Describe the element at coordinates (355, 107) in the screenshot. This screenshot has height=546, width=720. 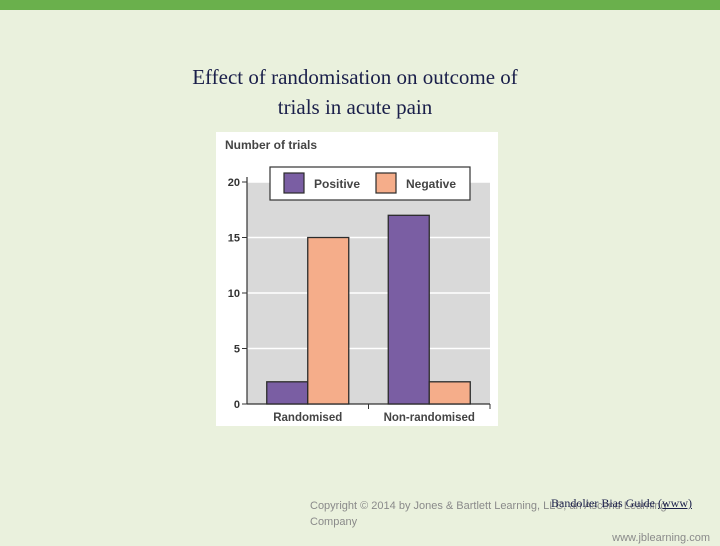
I see `slide-title-line2: trials in acute pain` at that location.